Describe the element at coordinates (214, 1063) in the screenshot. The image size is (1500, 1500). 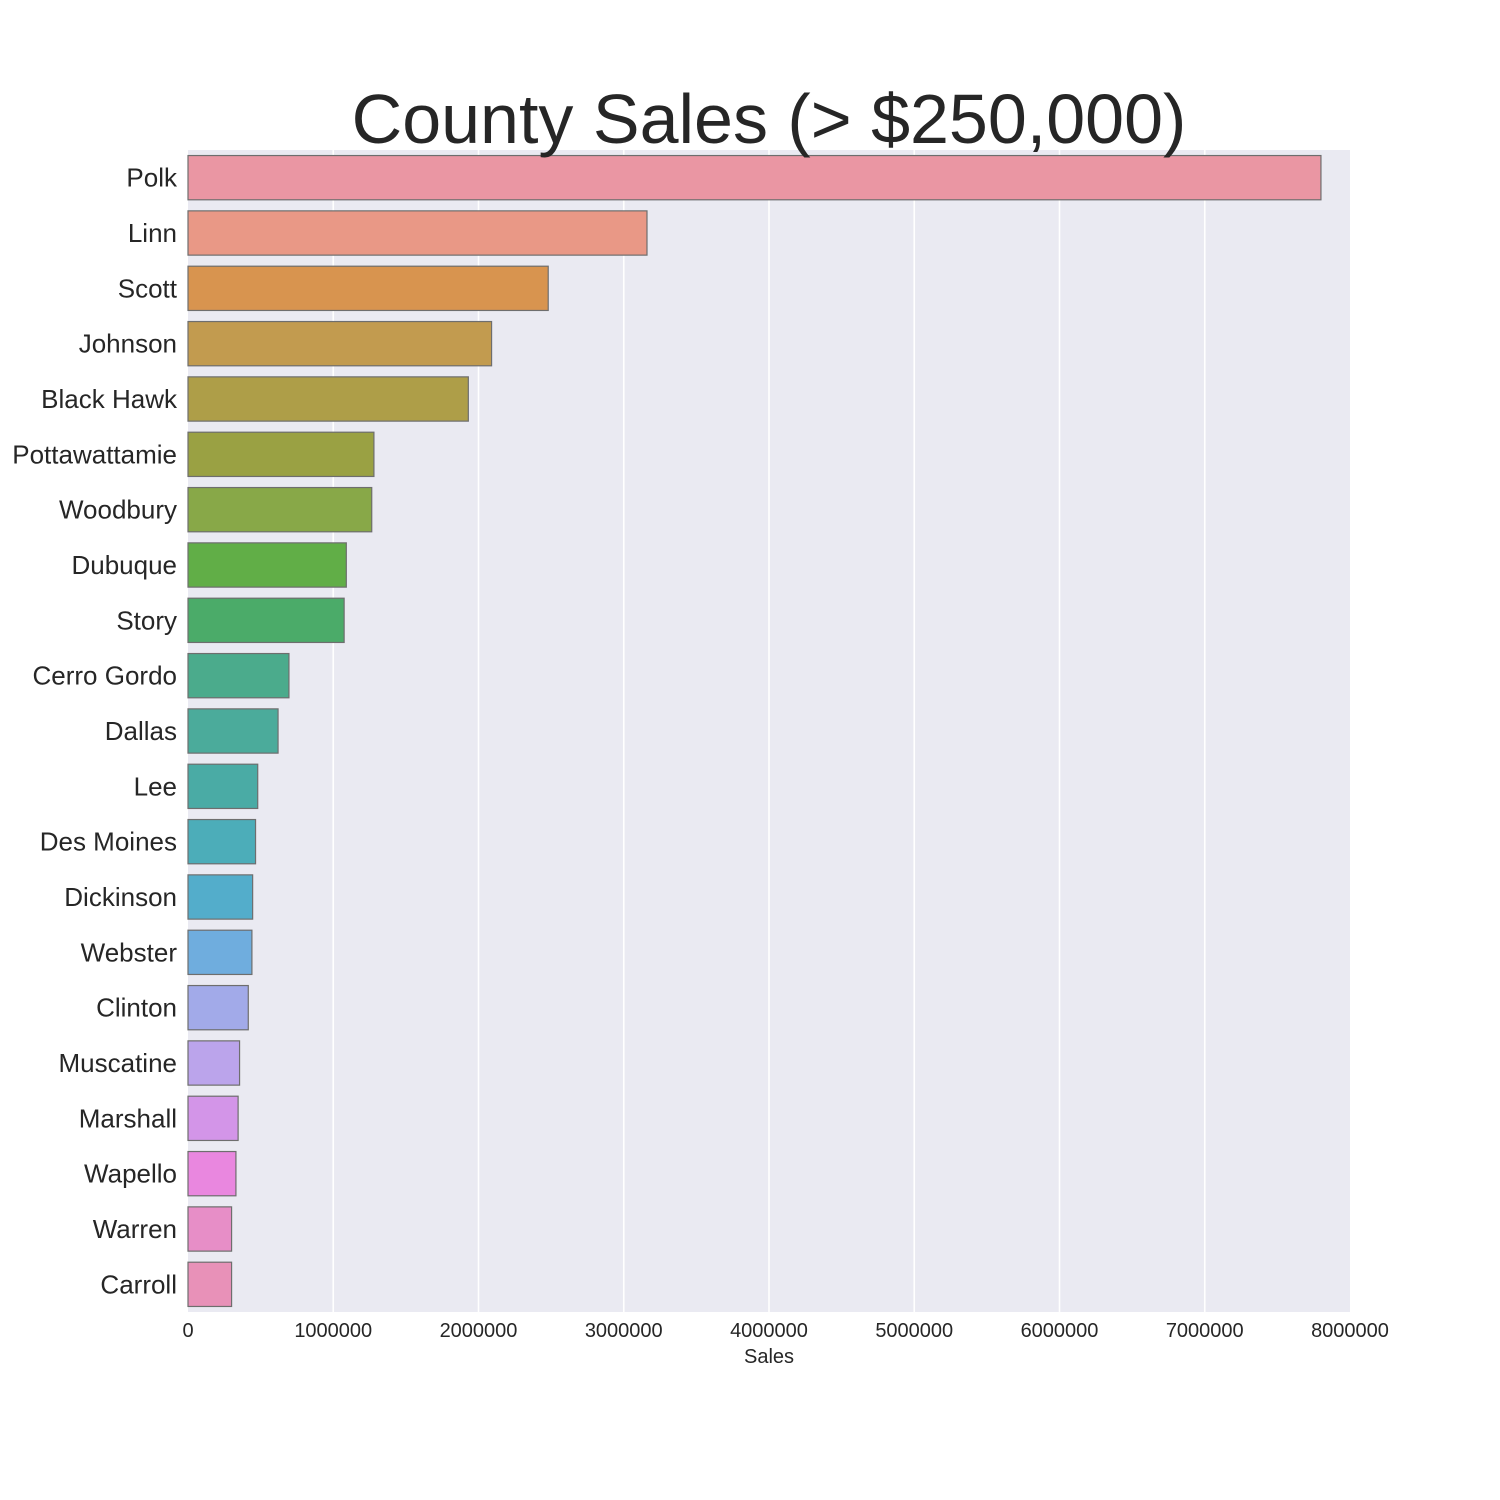
I see `bar-muscatine` at that location.